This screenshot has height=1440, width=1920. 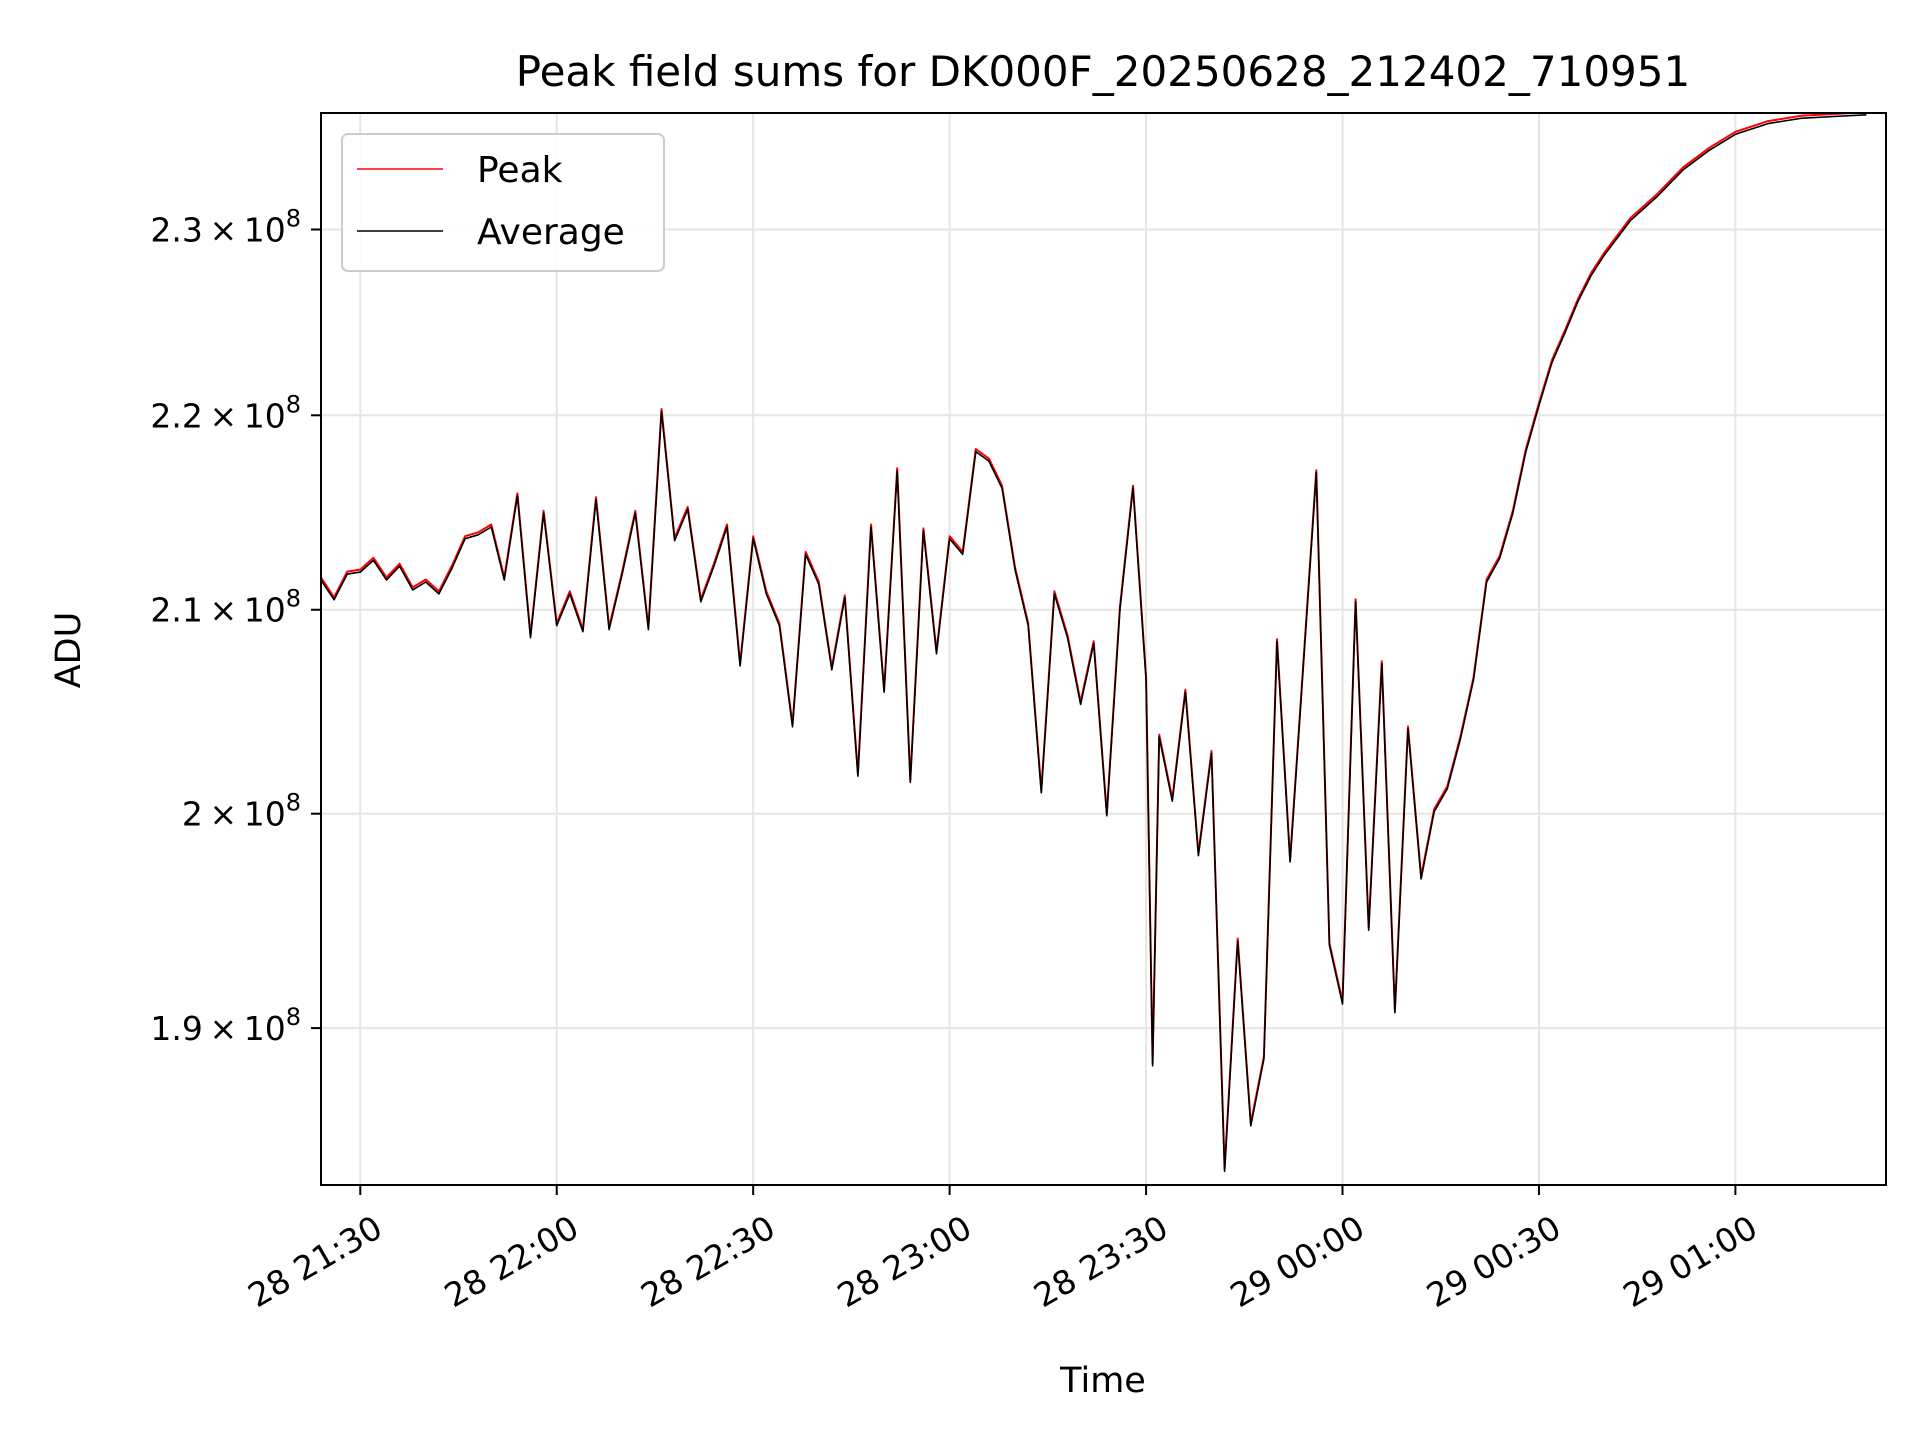 I want to click on y-tick-mantissa: 2.2, so click(x=176, y=415).